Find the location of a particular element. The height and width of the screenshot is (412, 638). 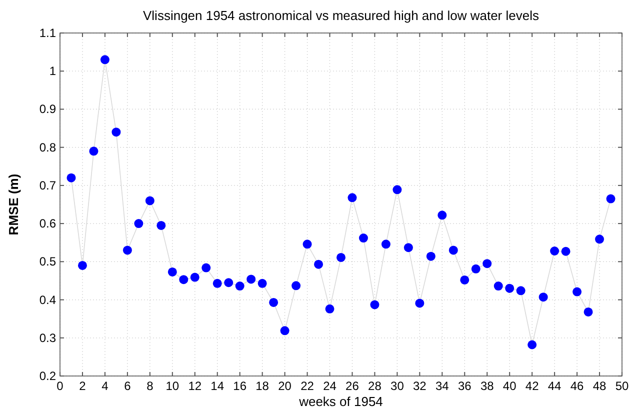

x-tick-label: 12 is located at coordinates (195, 386).